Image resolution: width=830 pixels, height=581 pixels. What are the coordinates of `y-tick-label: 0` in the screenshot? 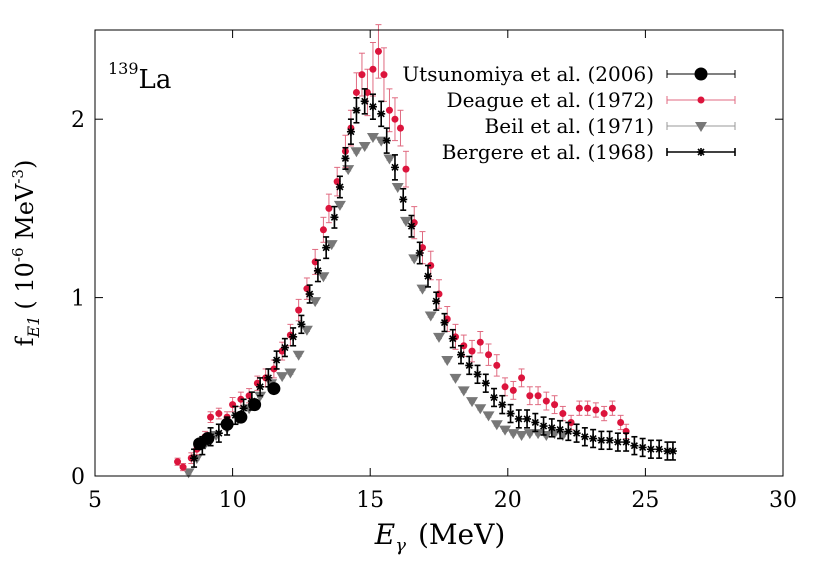 It's located at (78, 477).